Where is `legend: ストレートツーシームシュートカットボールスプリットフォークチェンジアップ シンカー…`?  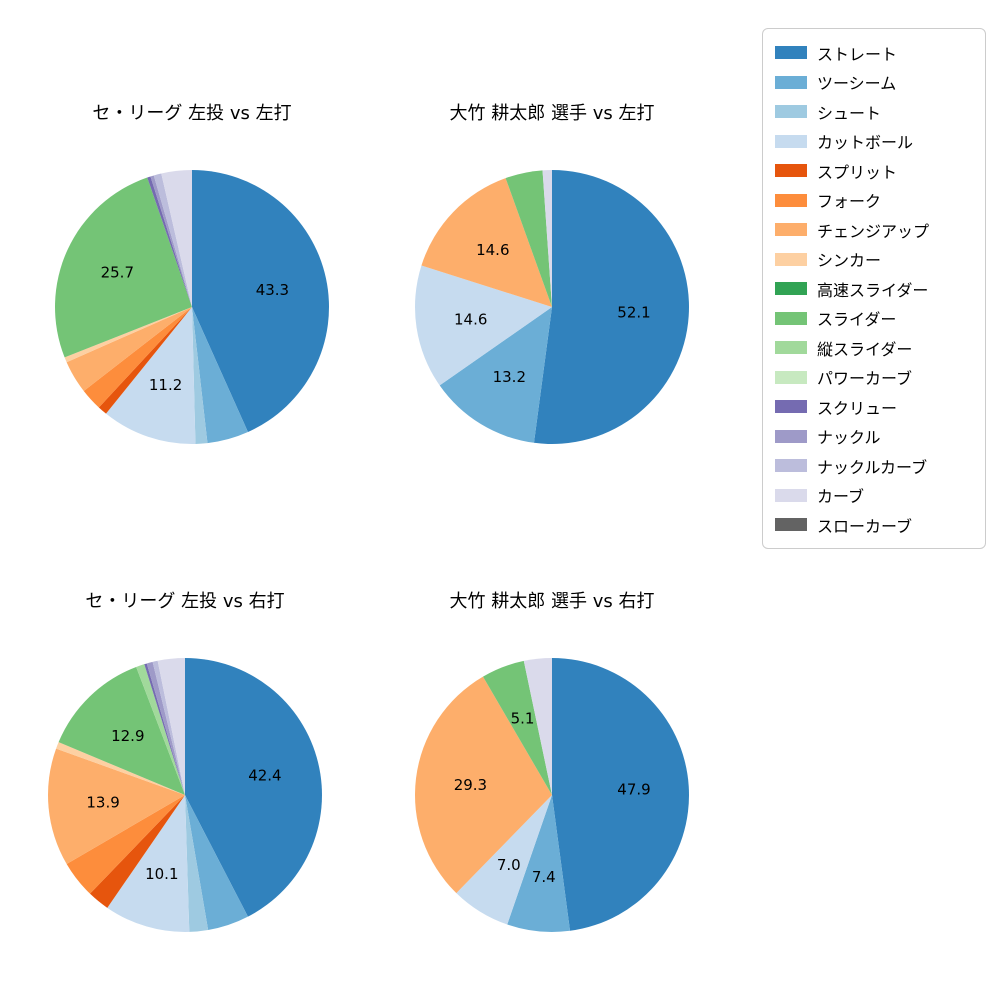 legend: ストレートツーシームシュートカットボールスプリットフォークチェンジアップ シンカー… is located at coordinates (874, 288).